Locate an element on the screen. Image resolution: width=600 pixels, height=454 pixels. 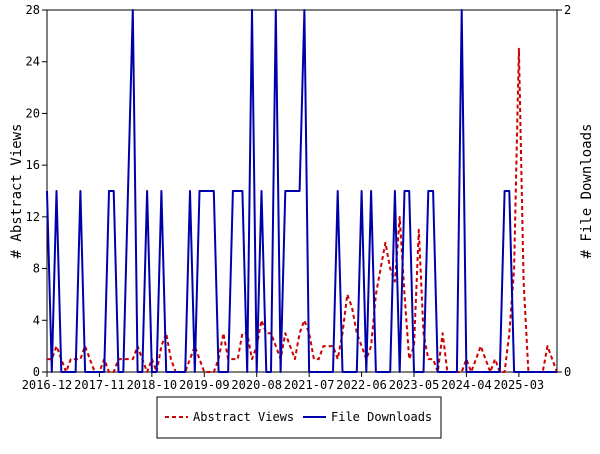
x-tick-label: 2024-04 is located at coordinates (466, 385).